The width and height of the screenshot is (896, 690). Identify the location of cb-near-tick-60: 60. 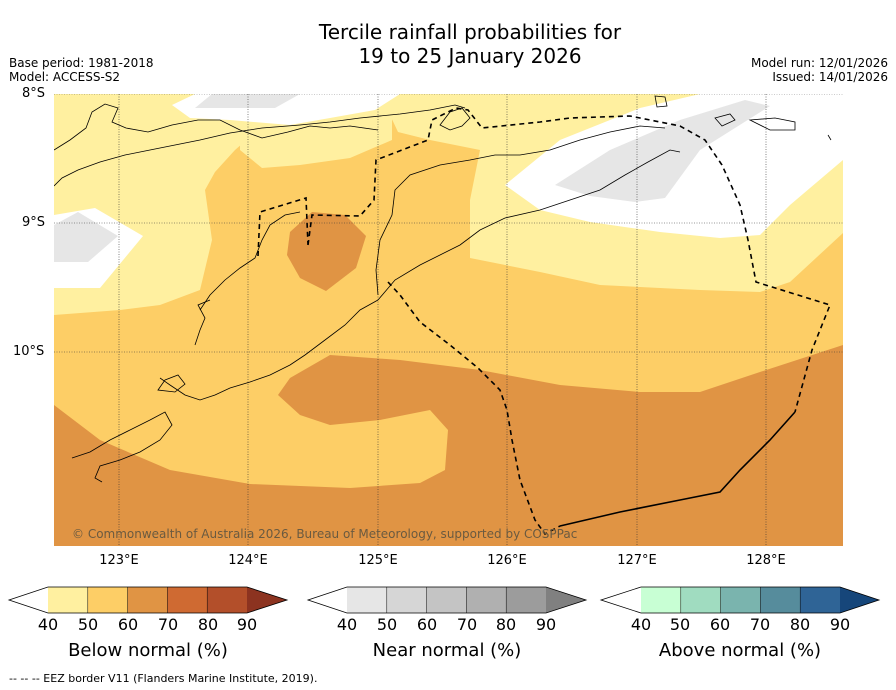
(427, 624).